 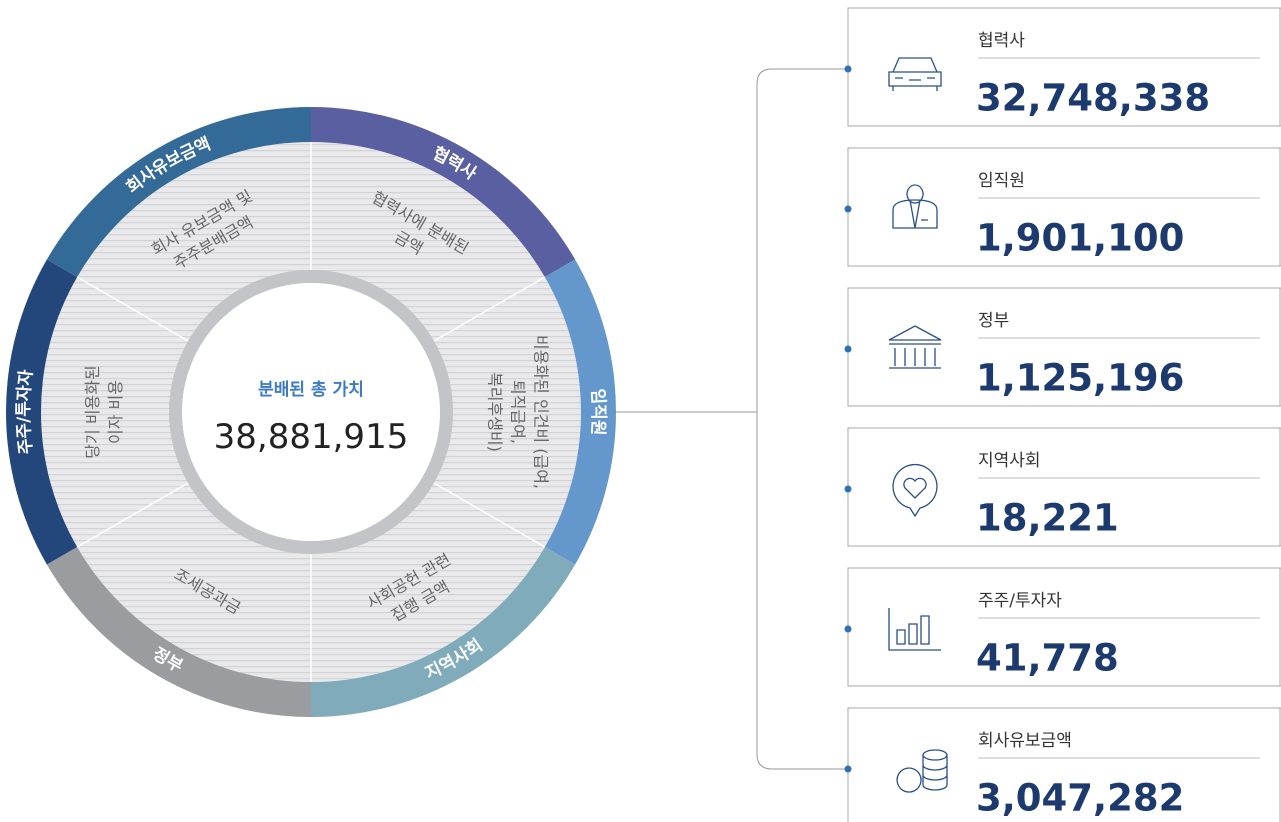 I want to click on card-label: 협력사, so click(x=1001, y=41).